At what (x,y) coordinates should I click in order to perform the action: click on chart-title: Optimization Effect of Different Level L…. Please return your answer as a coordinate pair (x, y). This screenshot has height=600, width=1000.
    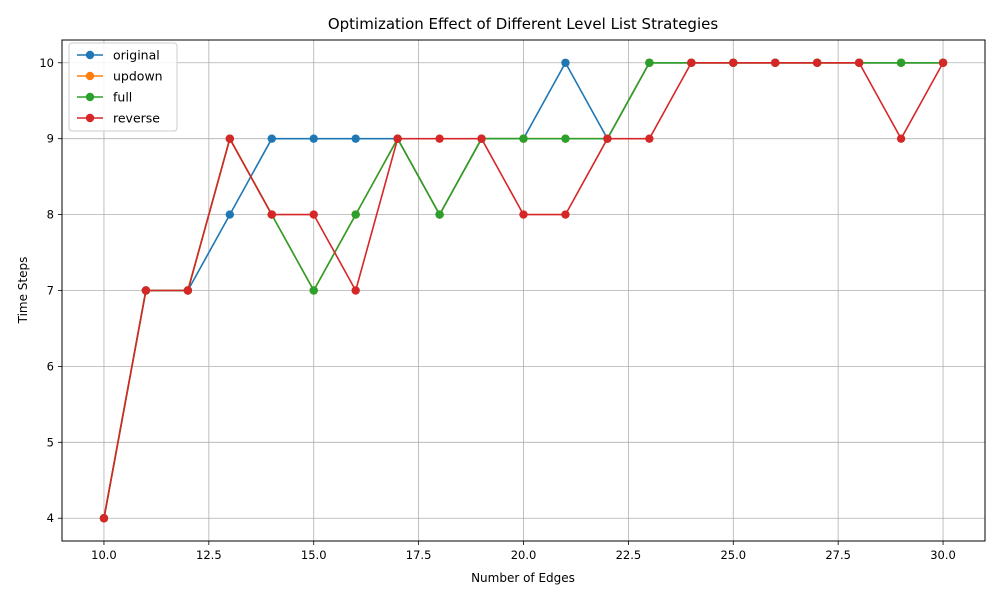
    Looking at the image, I should click on (523, 24).